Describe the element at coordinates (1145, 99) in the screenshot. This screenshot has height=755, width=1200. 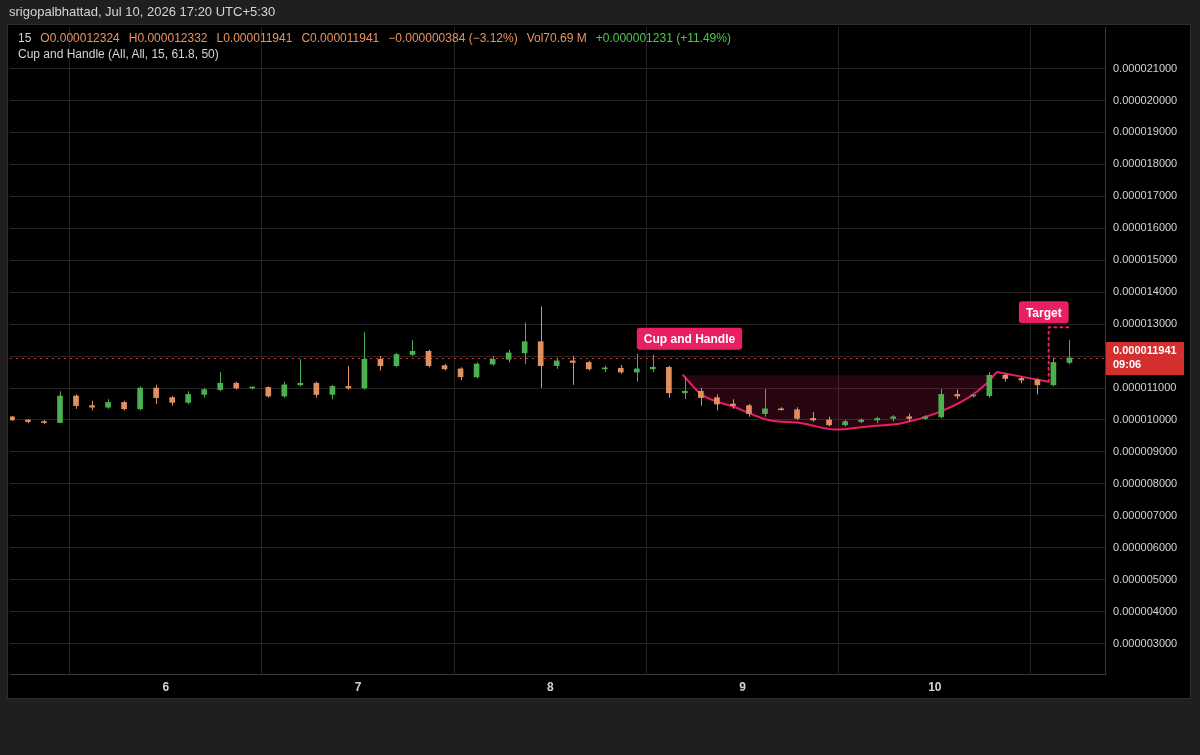
I see `y-tick-label: 0.000020000` at that location.